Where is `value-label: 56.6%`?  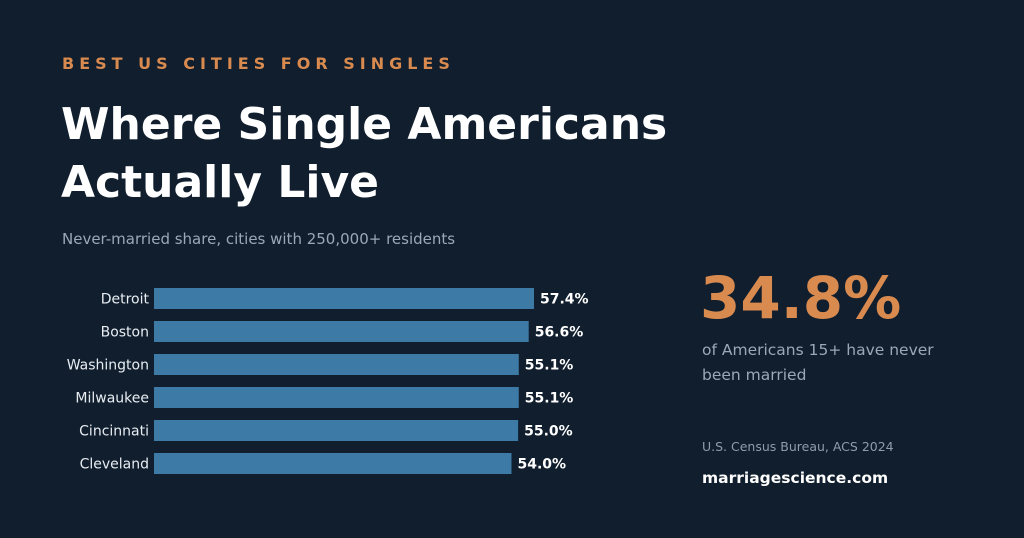
value-label: 56.6% is located at coordinates (559, 333).